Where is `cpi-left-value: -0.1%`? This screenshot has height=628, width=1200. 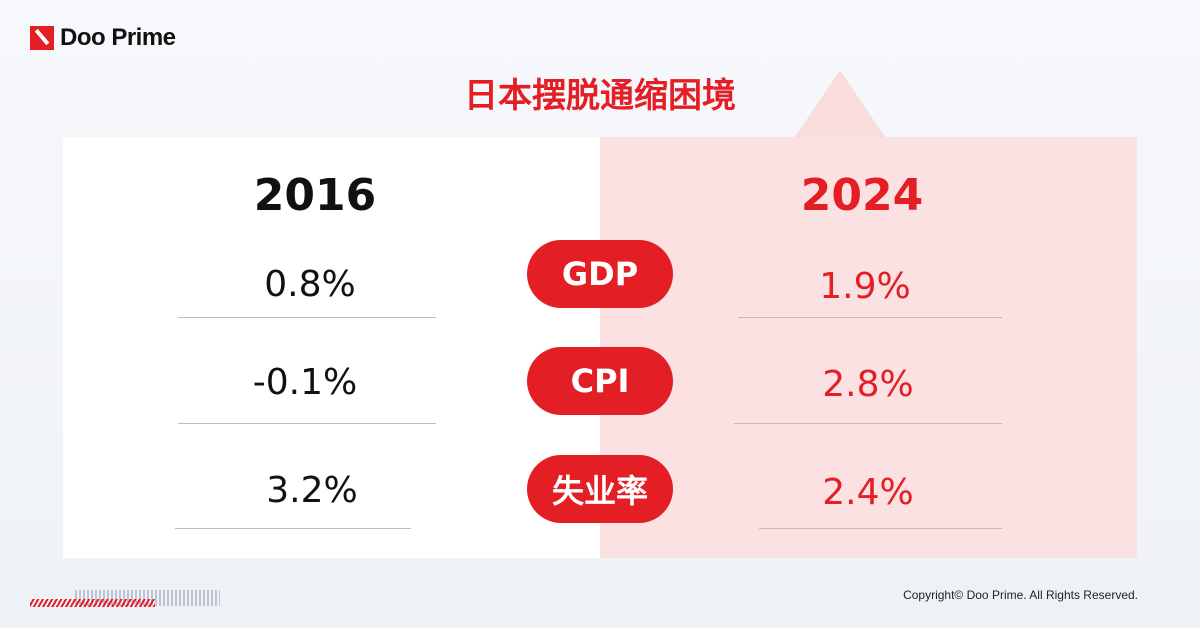 cpi-left-value: -0.1% is located at coordinates (305, 382).